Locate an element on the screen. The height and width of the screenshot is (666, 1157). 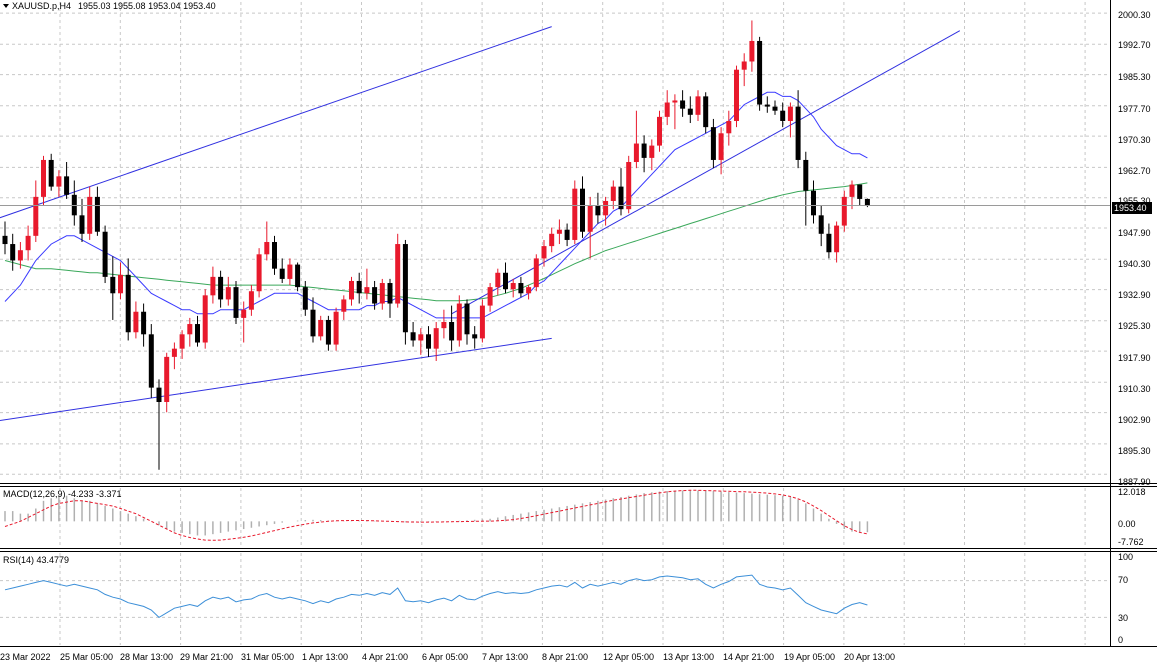
price-label: 1902.90 is located at coordinates (1134, 420).